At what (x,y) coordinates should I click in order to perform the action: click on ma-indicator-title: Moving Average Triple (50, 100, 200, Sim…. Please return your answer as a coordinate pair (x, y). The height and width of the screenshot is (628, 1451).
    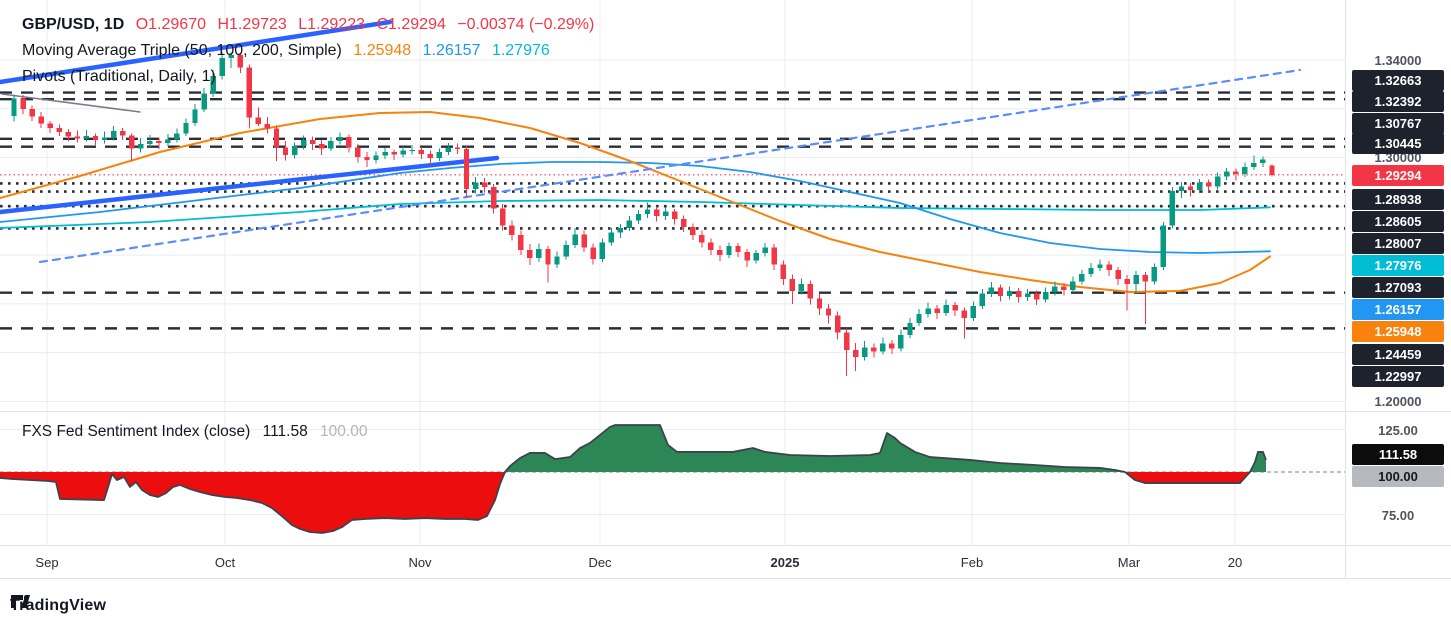
    Looking at the image, I should click on (182, 50).